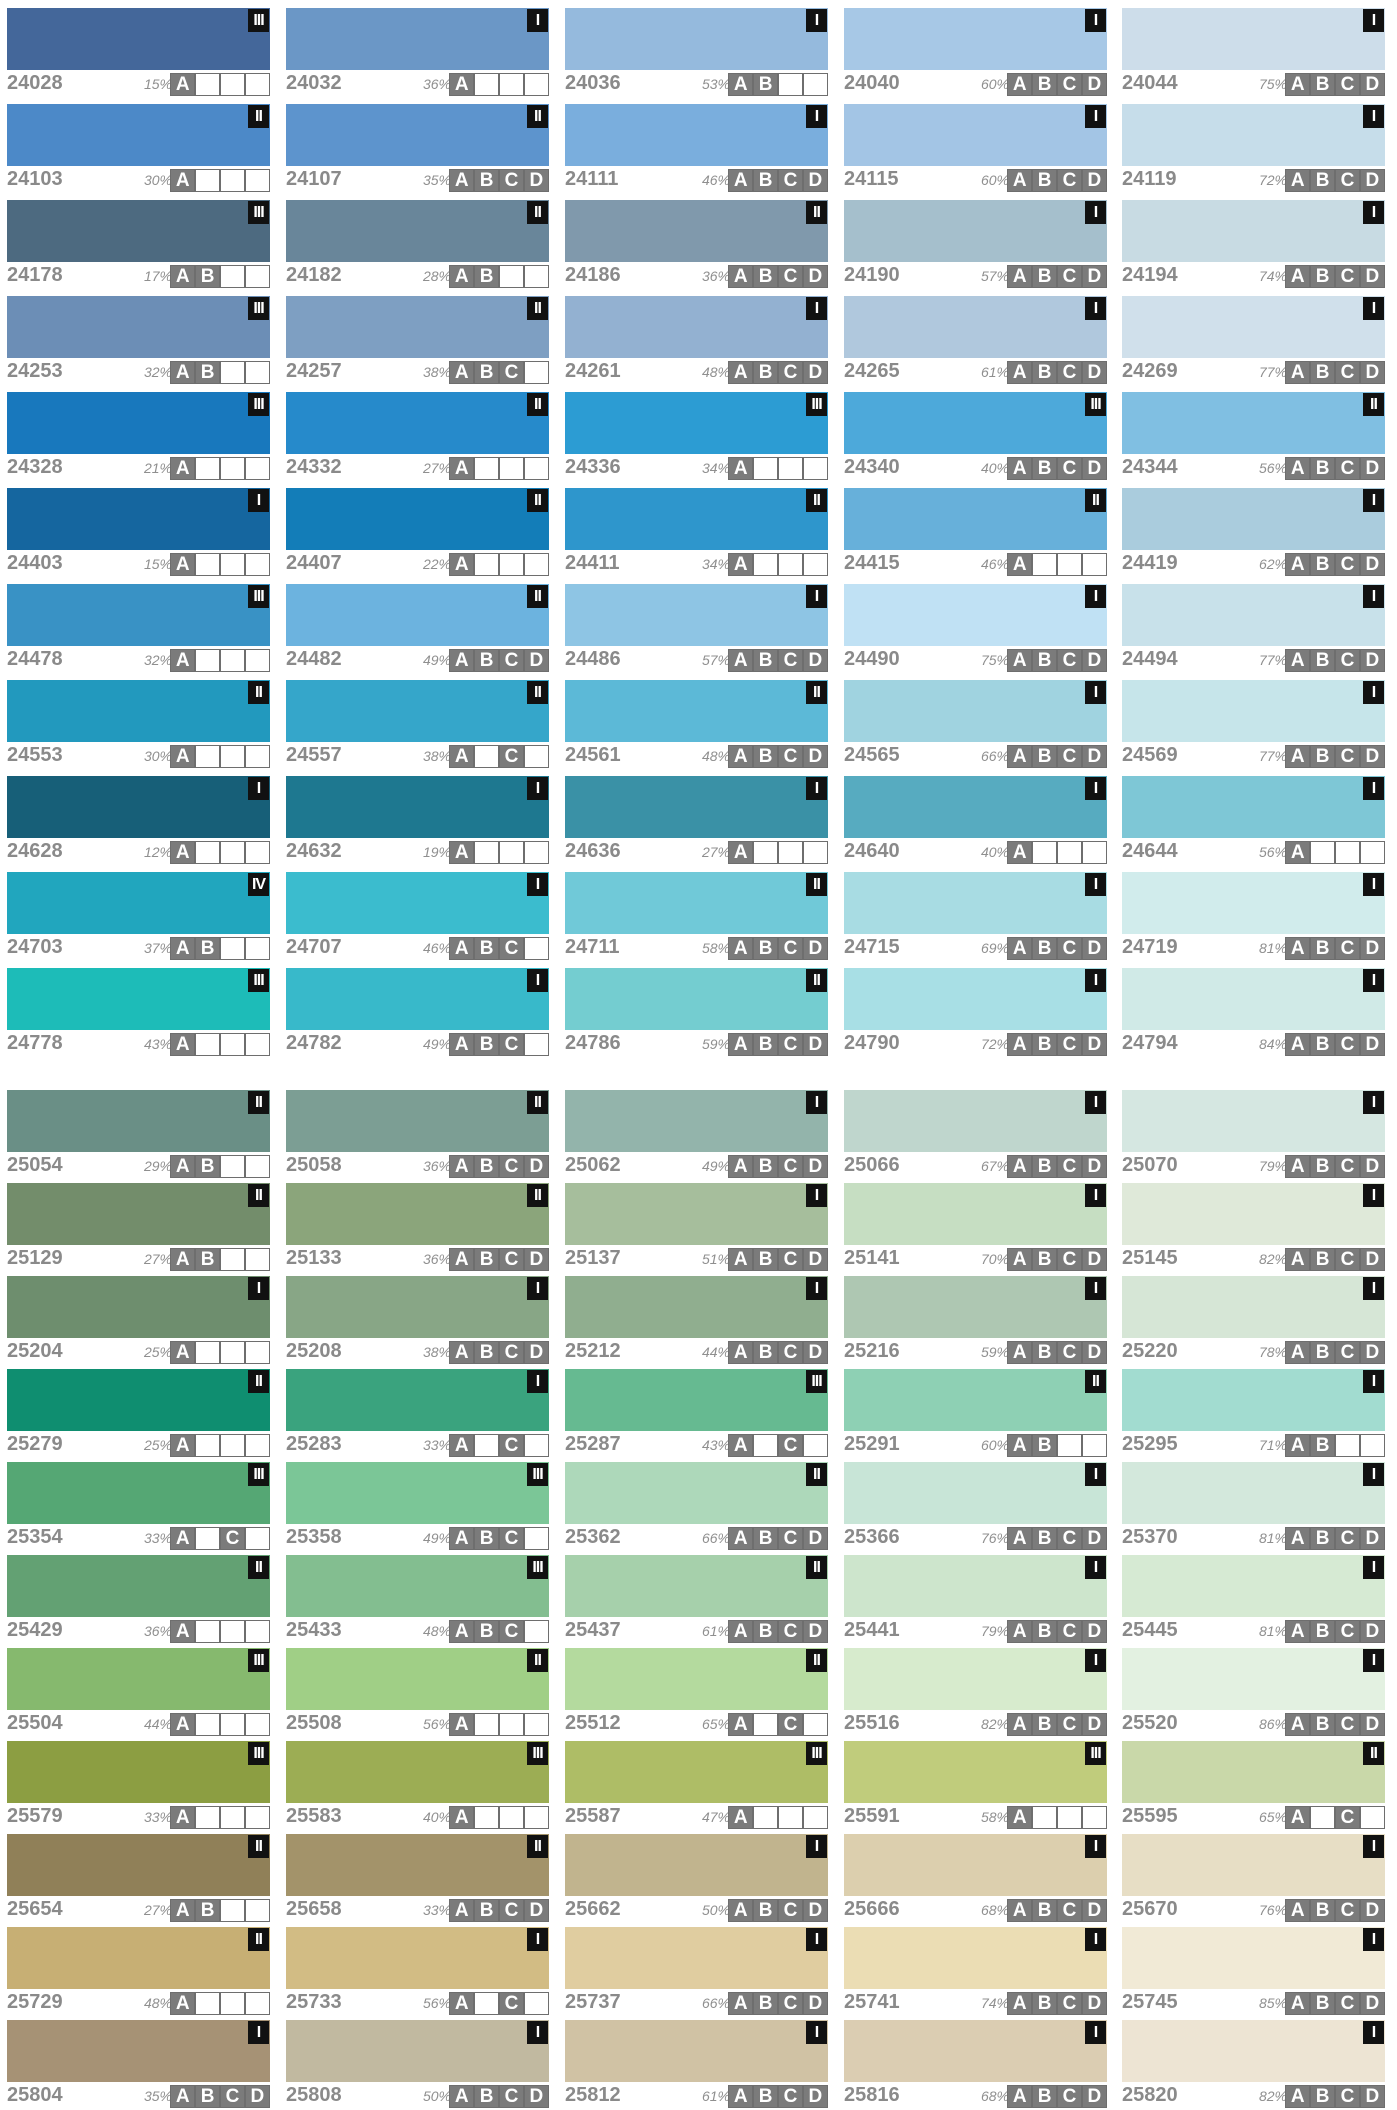  What do you see at coordinates (715, 1166) in the screenshot?
I see `percent-value: 49%` at bounding box center [715, 1166].